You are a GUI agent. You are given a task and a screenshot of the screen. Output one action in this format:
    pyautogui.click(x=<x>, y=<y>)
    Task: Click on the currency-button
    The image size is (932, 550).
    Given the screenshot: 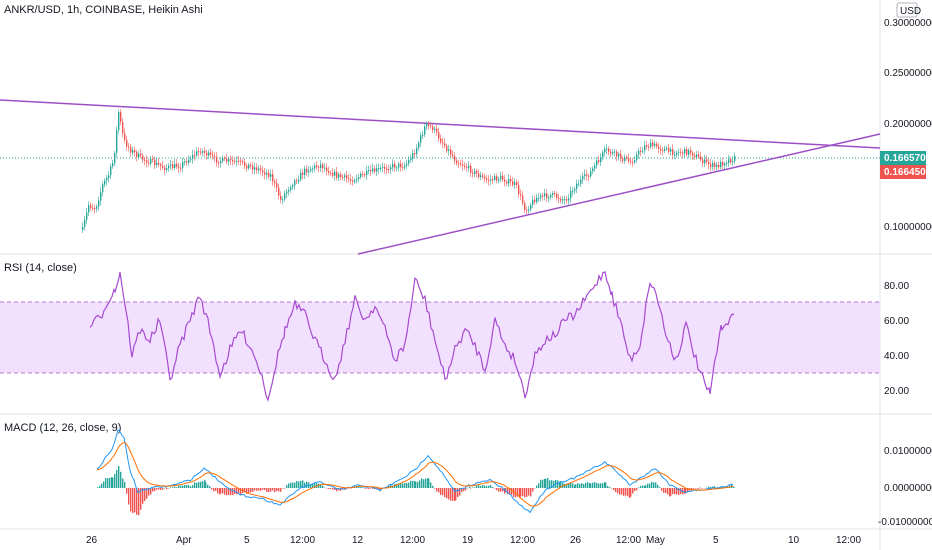 What is the action you would take?
    pyautogui.click(x=907, y=10)
    